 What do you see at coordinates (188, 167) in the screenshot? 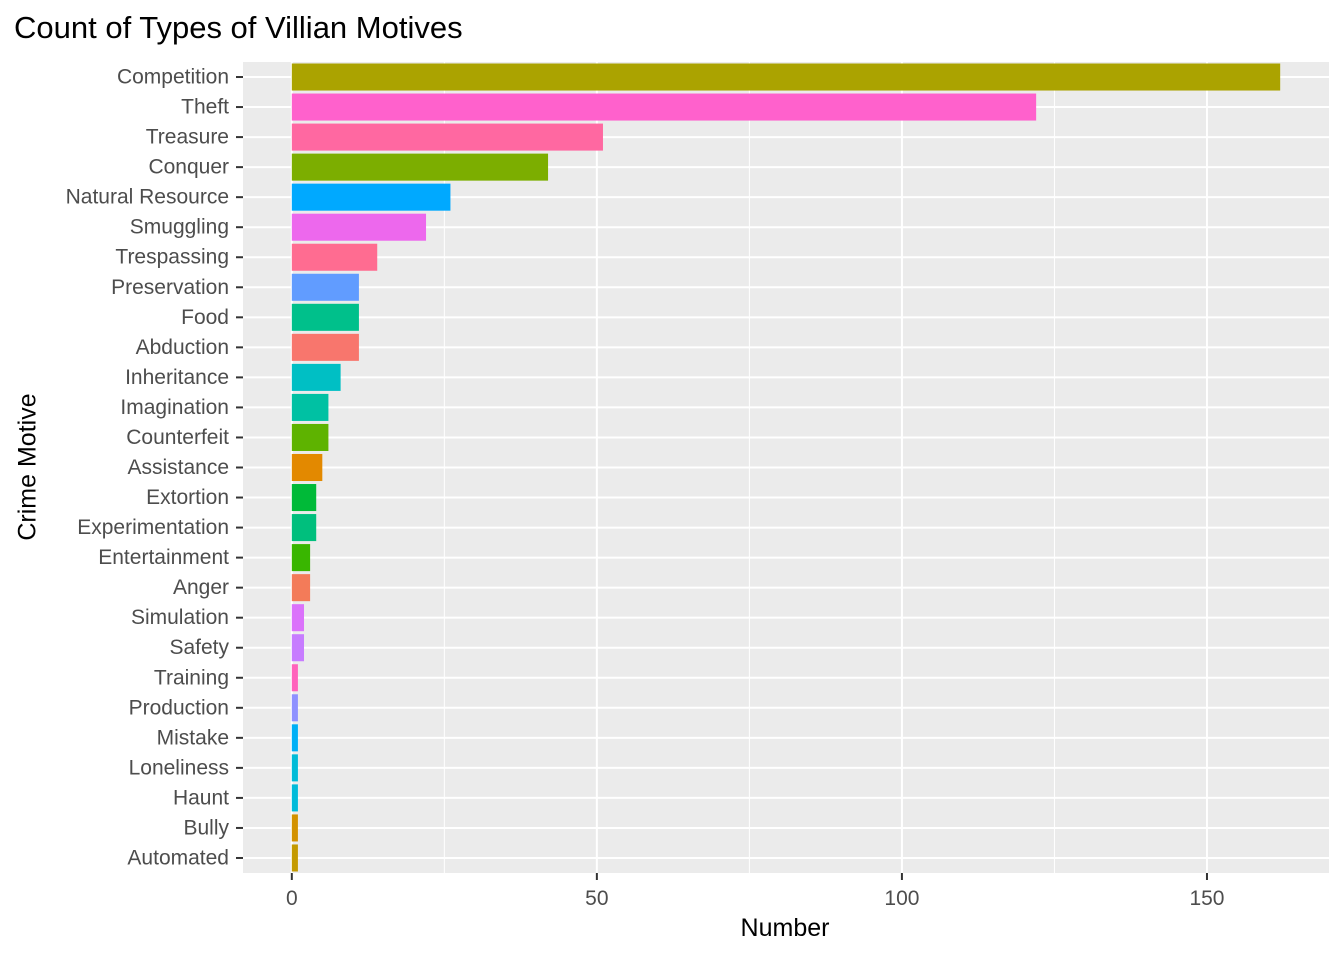
I see `y-tick-label: Conquer` at bounding box center [188, 167].